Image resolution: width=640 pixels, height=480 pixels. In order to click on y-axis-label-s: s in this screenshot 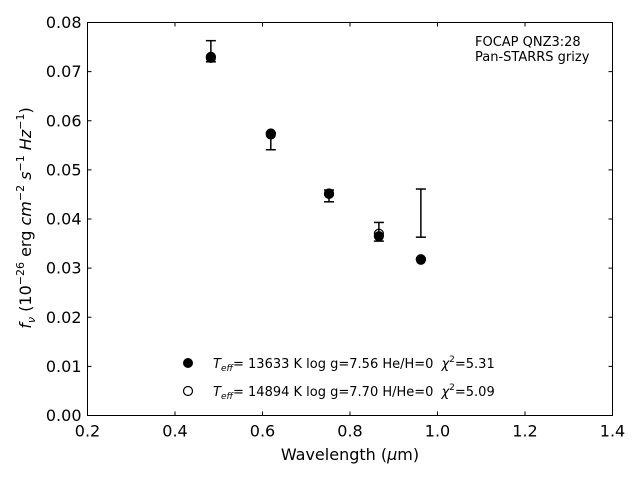, I will do `click(25, 178)`.